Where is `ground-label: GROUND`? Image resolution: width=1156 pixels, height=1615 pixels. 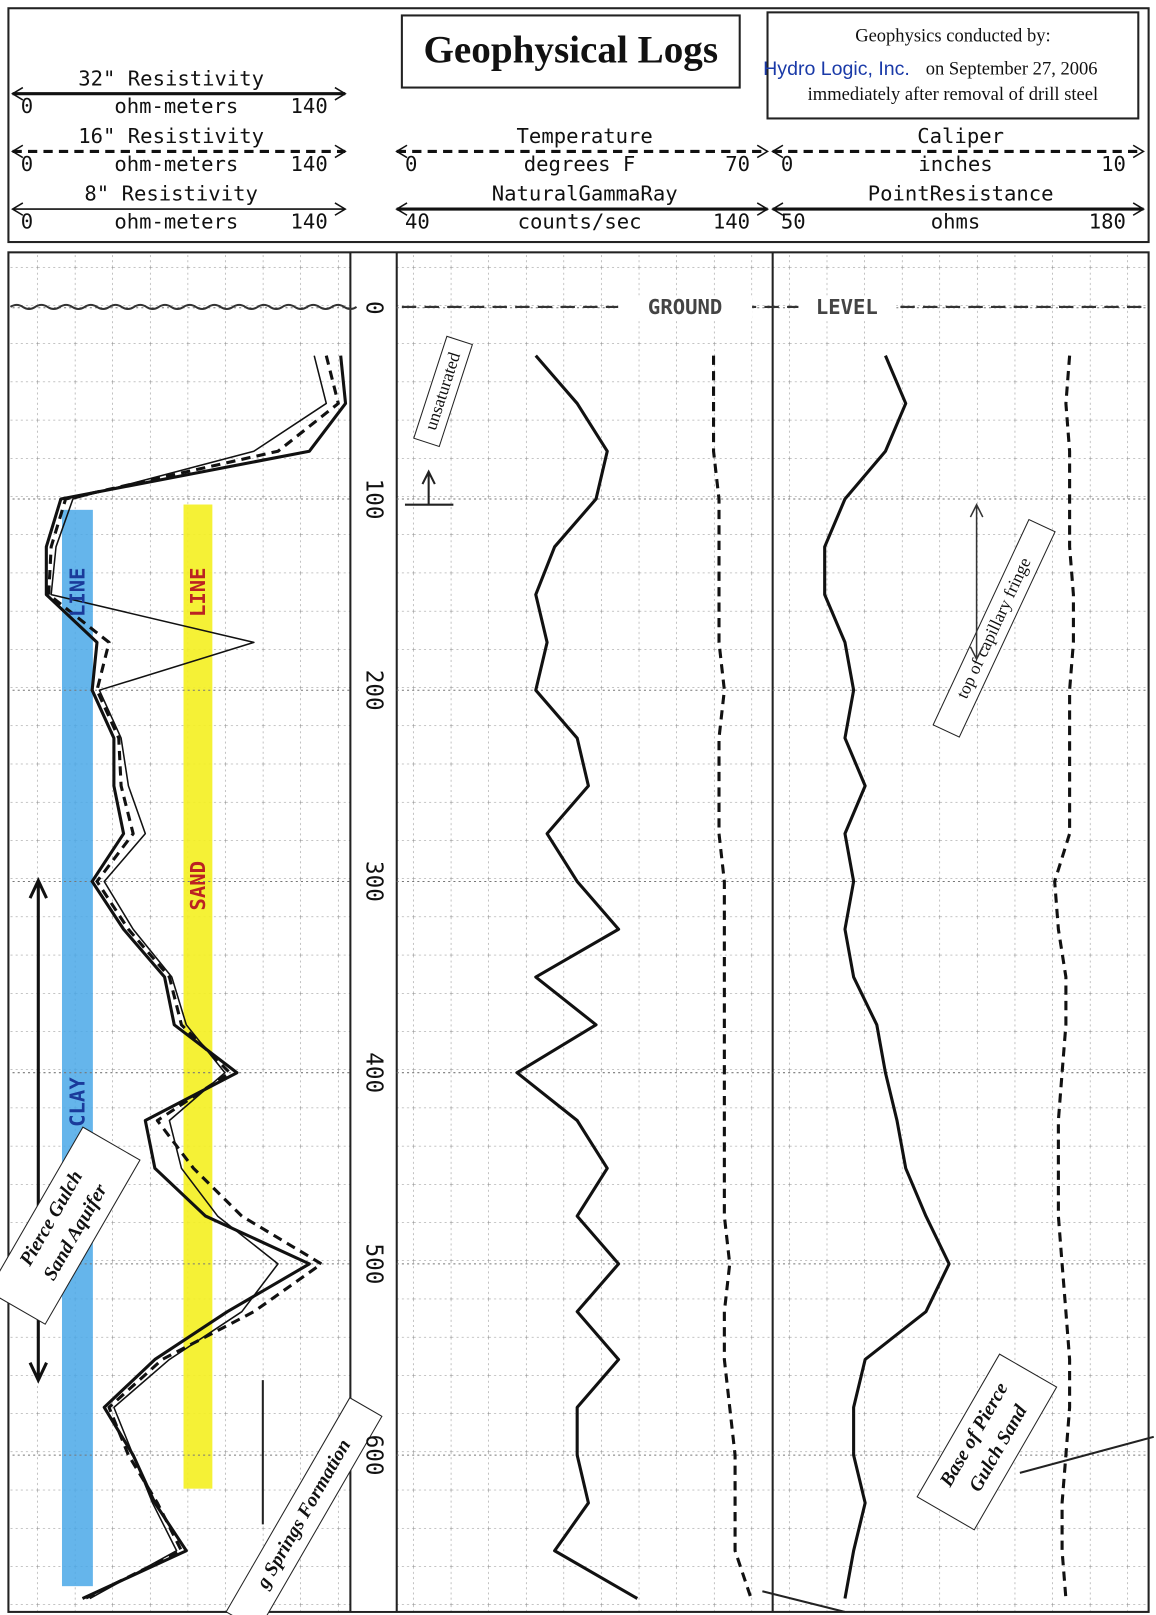
ground-label: GROUND is located at coordinates (685, 307).